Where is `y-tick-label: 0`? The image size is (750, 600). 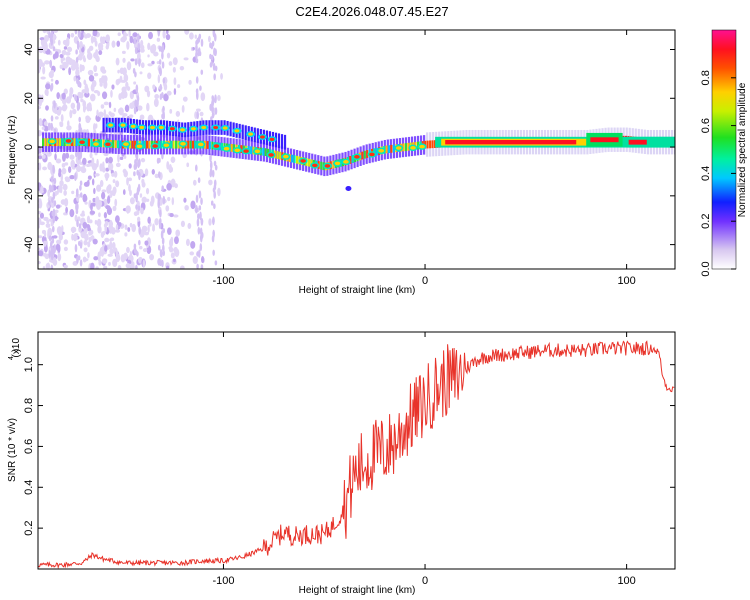 y-tick-label: 0 is located at coordinates (29, 147).